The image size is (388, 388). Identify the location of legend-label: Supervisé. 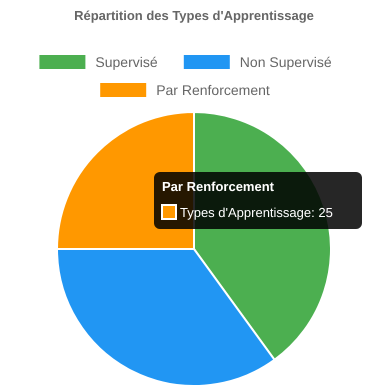
(126, 62).